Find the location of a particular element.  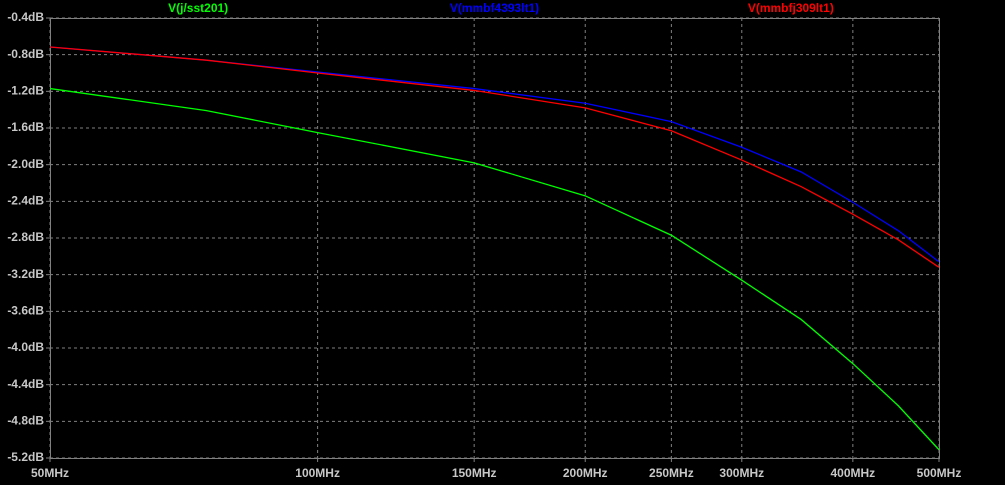

x-tick-label: 50MHz is located at coordinates (50, 473).